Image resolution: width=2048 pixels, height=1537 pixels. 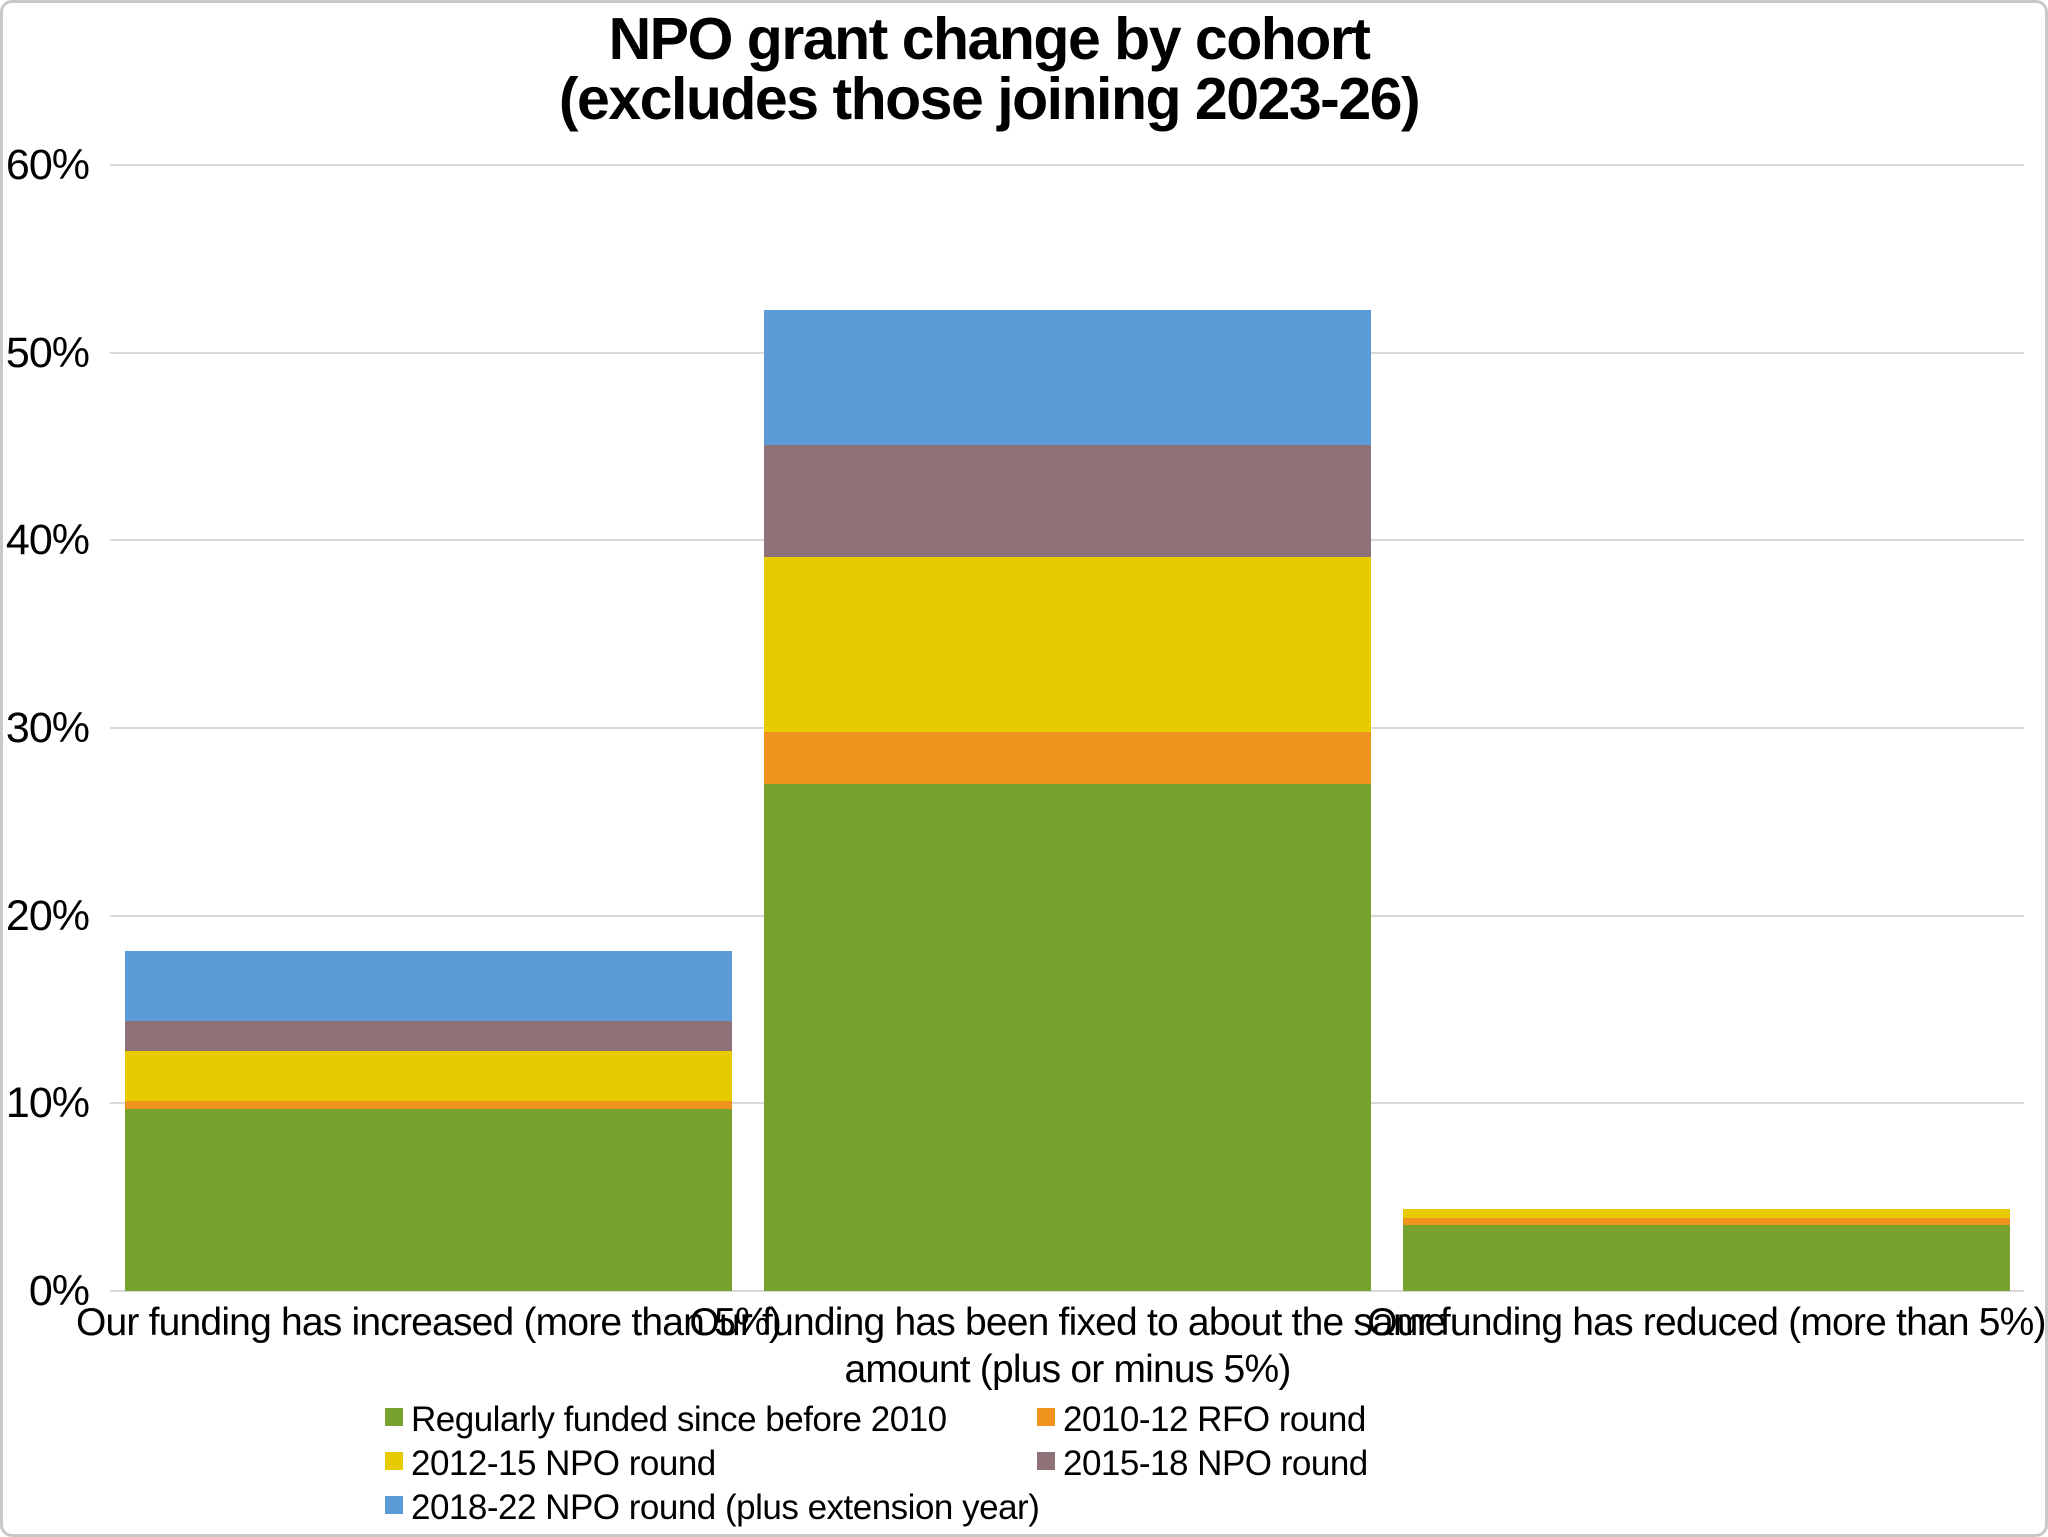 I want to click on y-axis-tick-label: 10%, so click(x=47, y=1103).